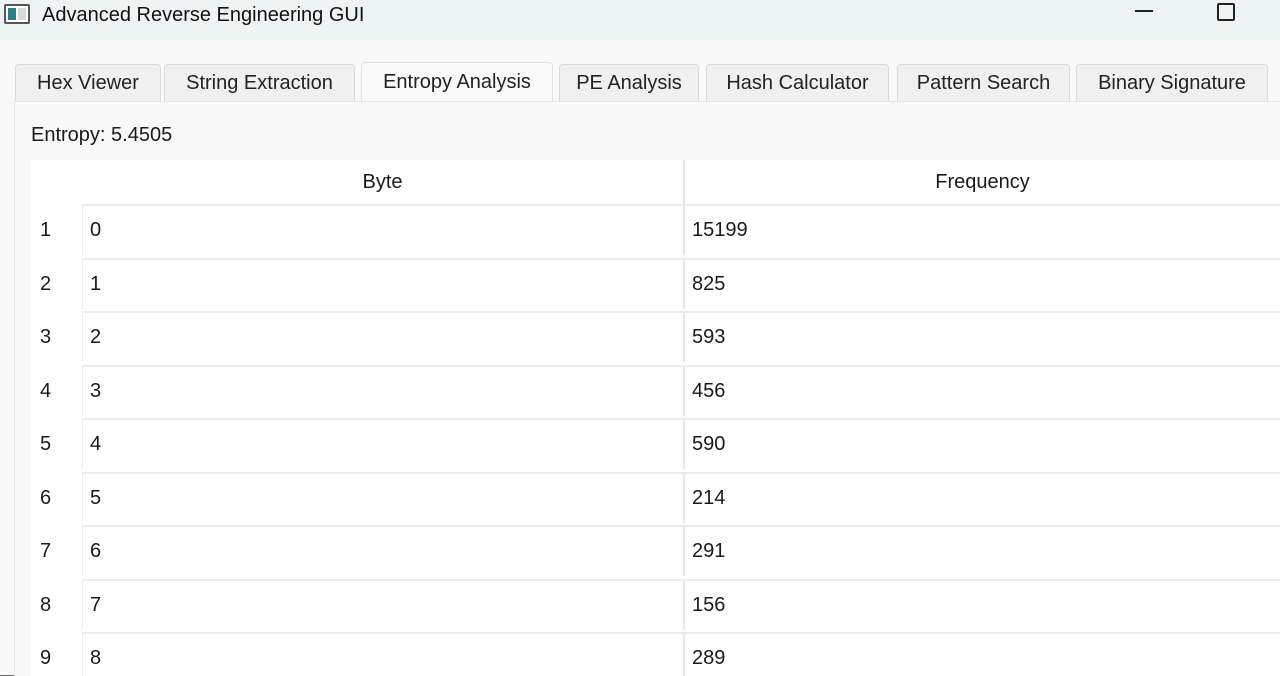 This screenshot has height=676, width=1280. I want to click on row-header: 7, so click(46, 551).